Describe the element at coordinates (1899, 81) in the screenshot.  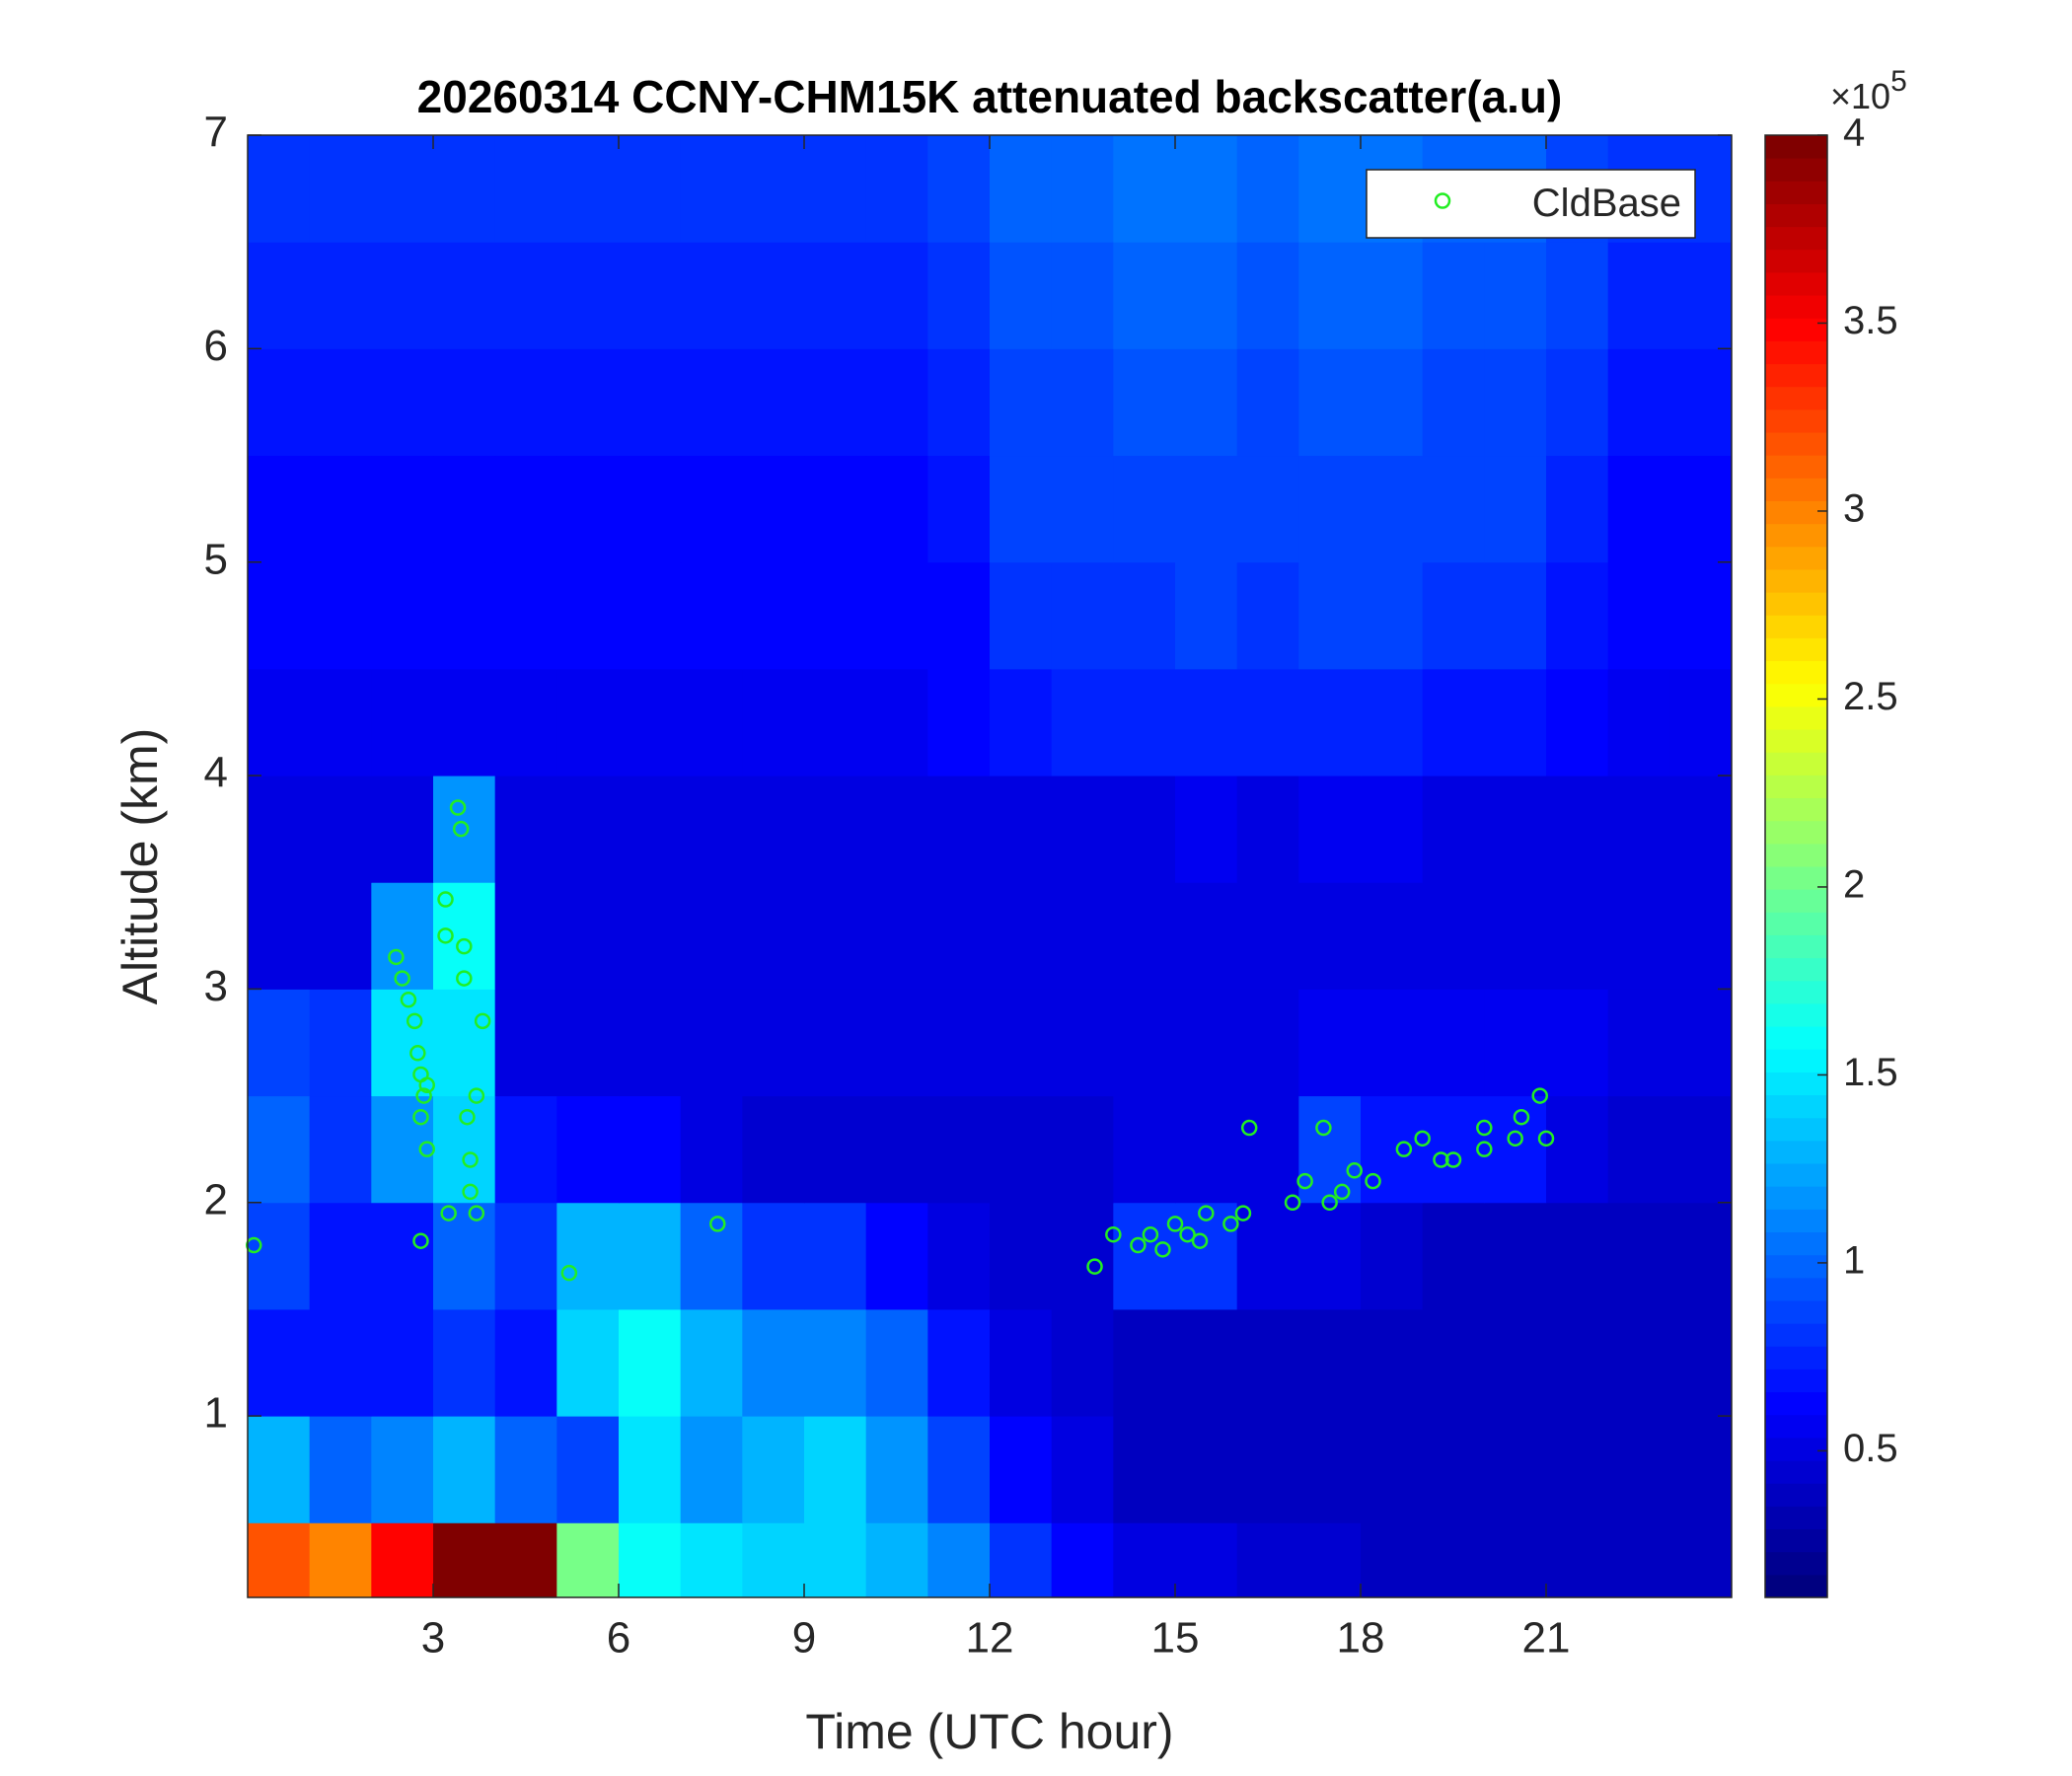
I see `colorbar-exponent: 5` at that location.